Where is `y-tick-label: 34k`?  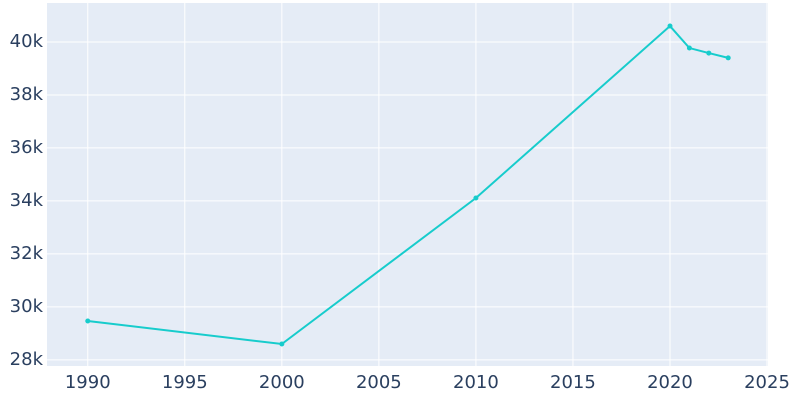 y-tick-label: 34k is located at coordinates (27, 200).